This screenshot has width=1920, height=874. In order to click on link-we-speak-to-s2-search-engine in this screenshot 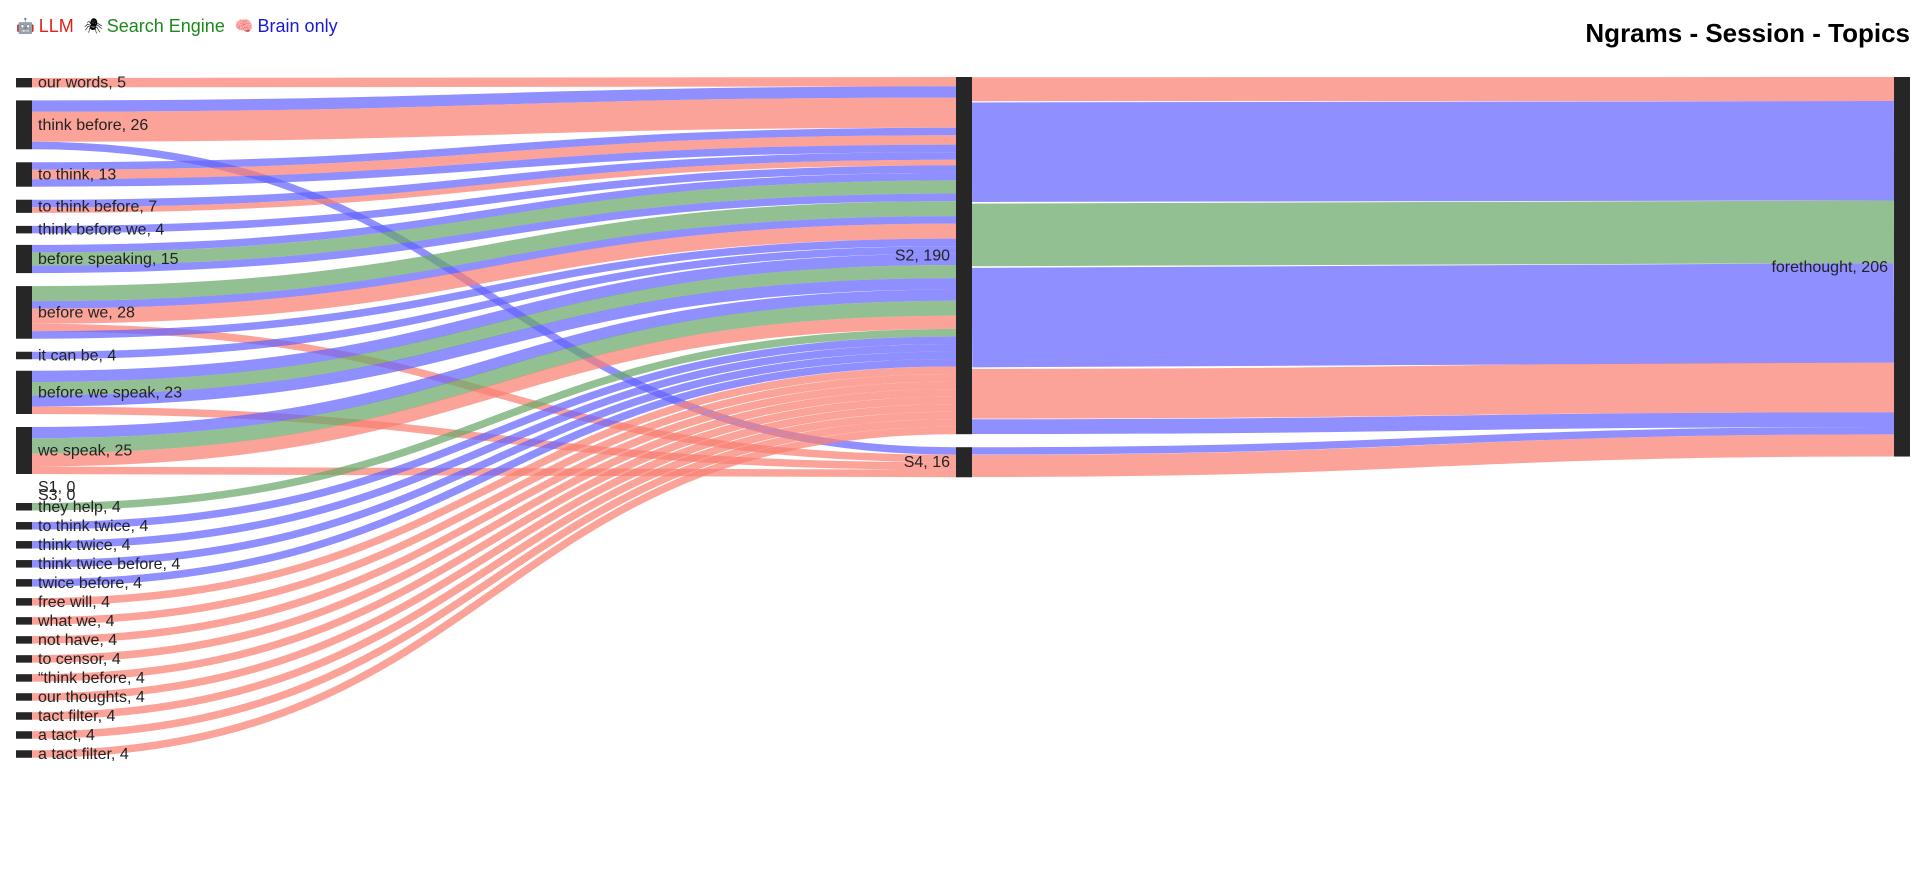, I will do `click(494, 377)`.